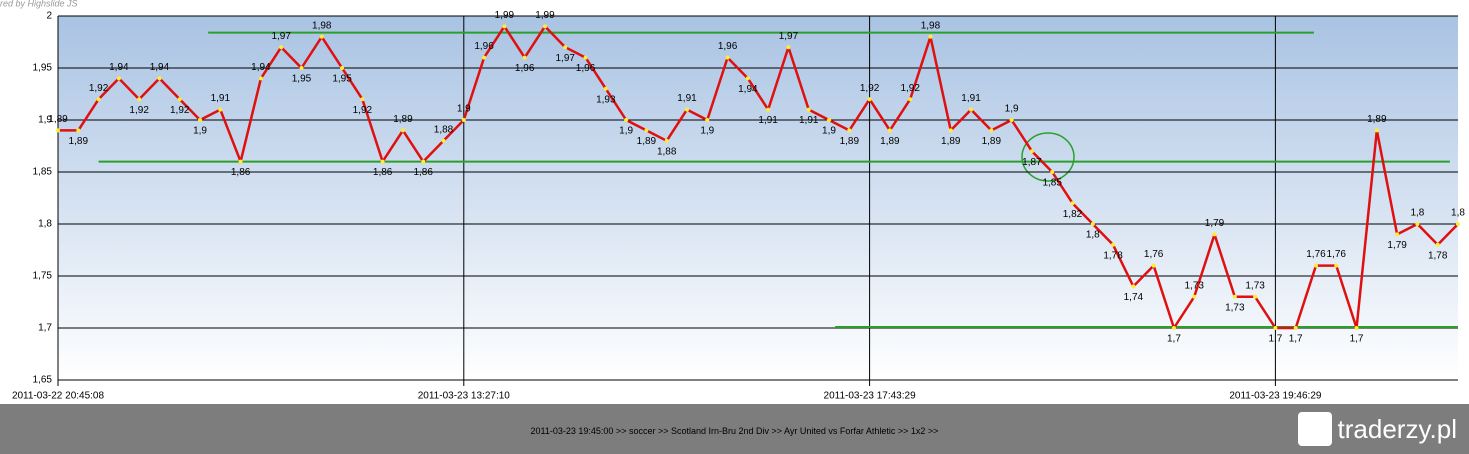  What do you see at coordinates (1134, 297) in the screenshot?
I see `data-label: 1,74` at bounding box center [1134, 297].